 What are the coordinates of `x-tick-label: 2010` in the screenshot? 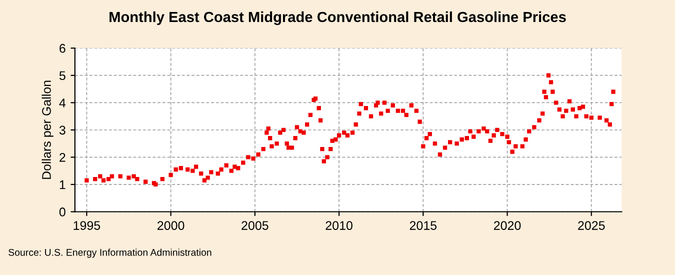 It's located at (339, 225).